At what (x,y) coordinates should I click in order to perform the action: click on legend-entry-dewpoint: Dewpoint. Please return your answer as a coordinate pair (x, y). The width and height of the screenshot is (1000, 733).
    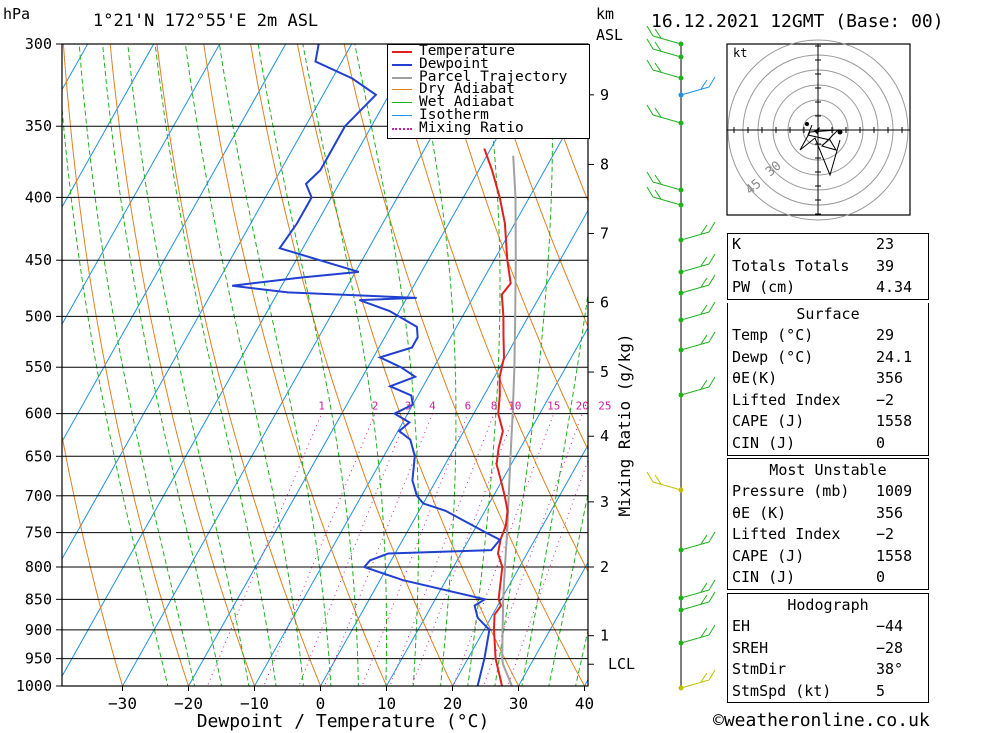
    Looking at the image, I should click on (488, 64).